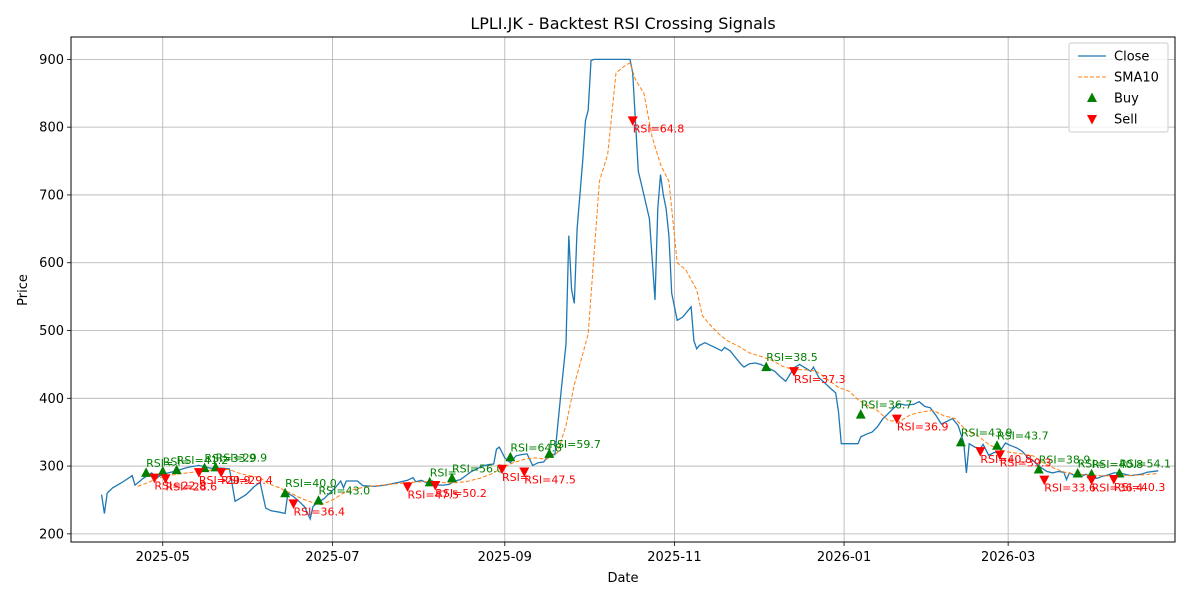  Describe the element at coordinates (1140, 487) in the screenshot. I see `sell-signal-label: RSI=40.3` at that location.